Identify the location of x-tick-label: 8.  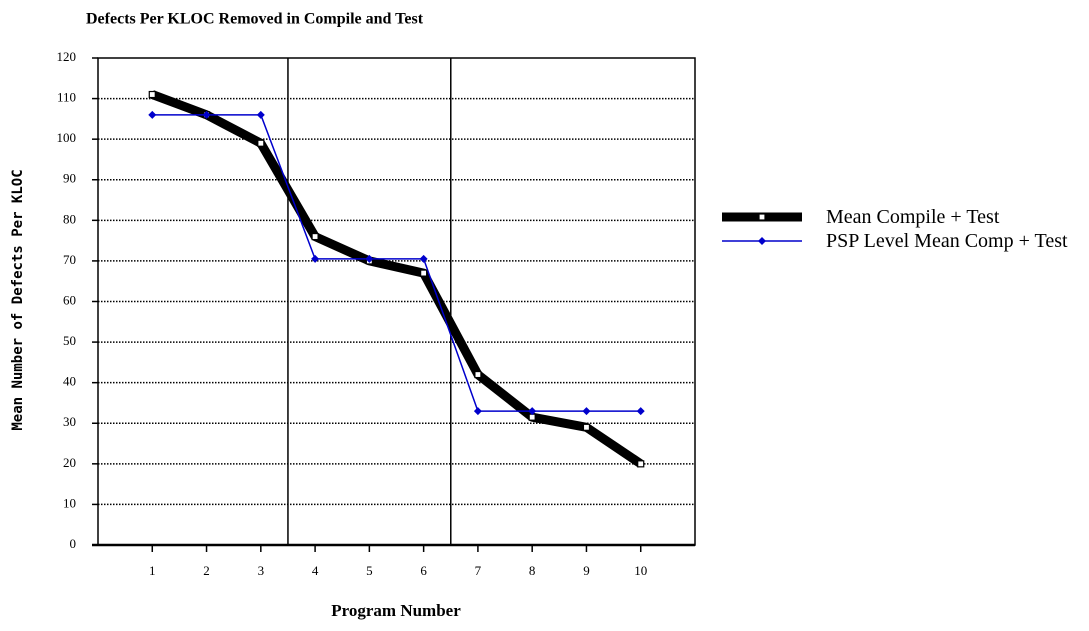
(532, 570).